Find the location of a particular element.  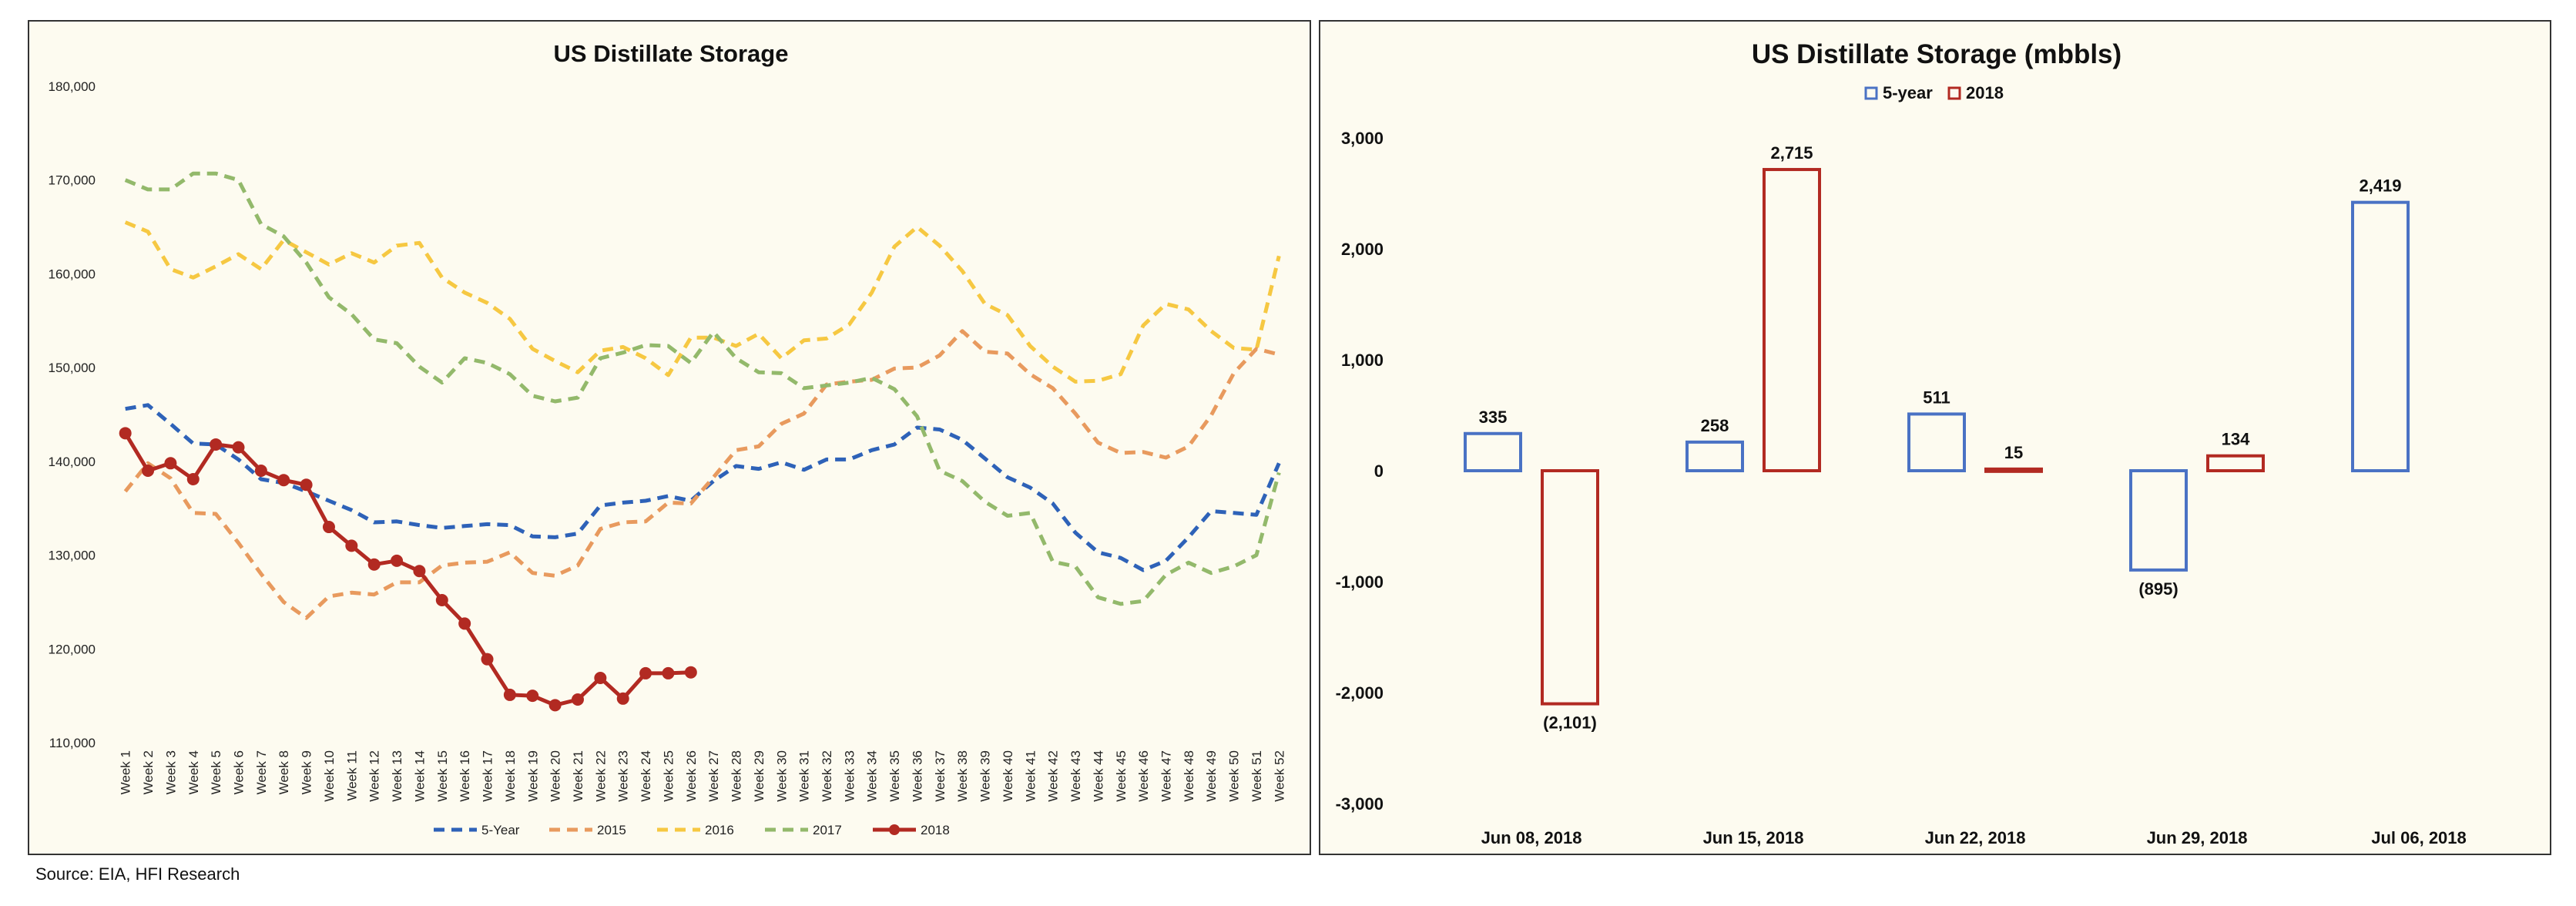

x-tick-label: Week 7 is located at coordinates (261, 772).